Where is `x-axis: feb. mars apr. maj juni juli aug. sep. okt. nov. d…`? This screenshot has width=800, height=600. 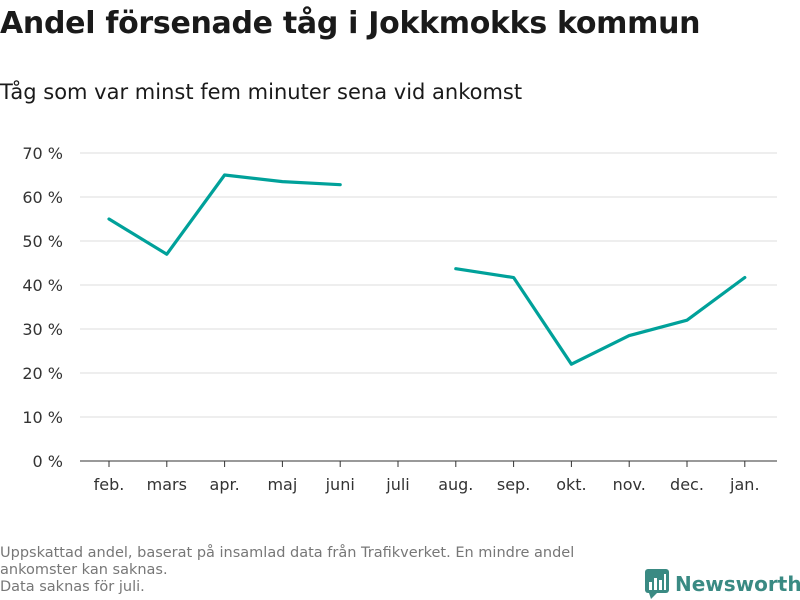
x-axis: feb. mars apr. maj juni juli aug. sep. okt. nov. d… is located at coordinates (428, 477).